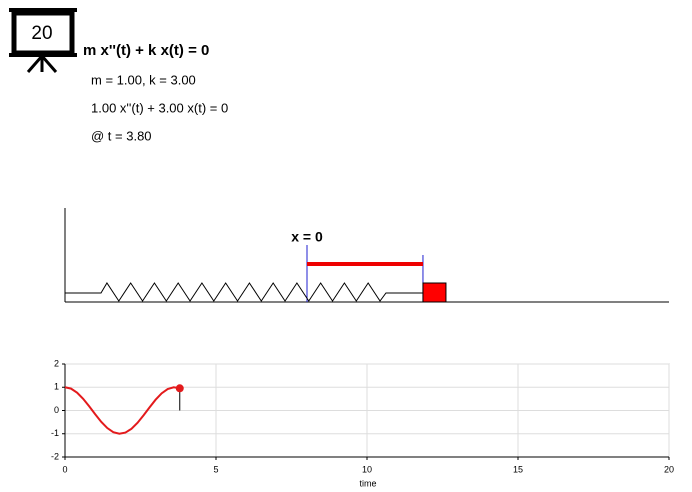 The image size is (692, 492). I want to click on x-tick-label: 5, so click(215, 469).